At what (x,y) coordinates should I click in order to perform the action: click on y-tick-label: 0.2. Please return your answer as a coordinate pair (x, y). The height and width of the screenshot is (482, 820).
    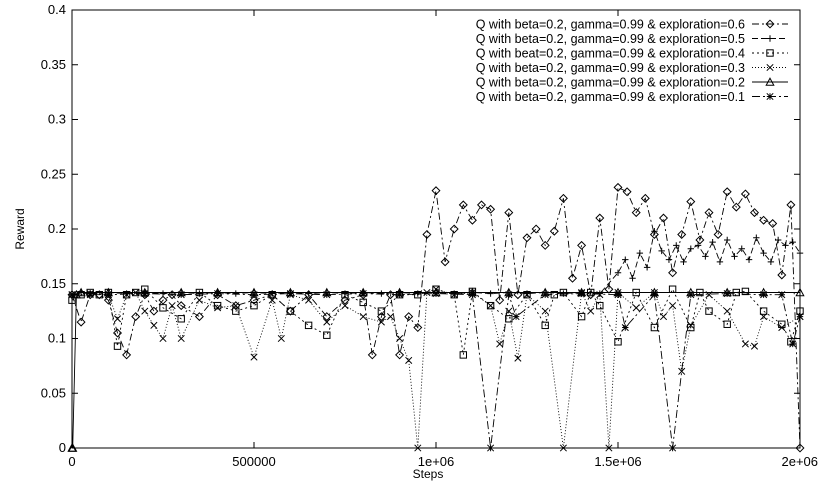
    Looking at the image, I should click on (57, 228).